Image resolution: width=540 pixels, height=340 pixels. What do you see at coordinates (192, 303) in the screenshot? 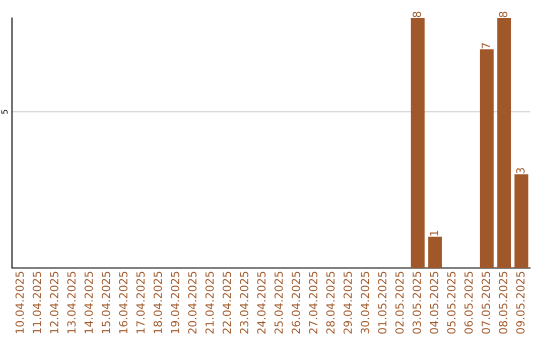
I see `x-tick-label: 20.04.2025` at bounding box center [192, 303].